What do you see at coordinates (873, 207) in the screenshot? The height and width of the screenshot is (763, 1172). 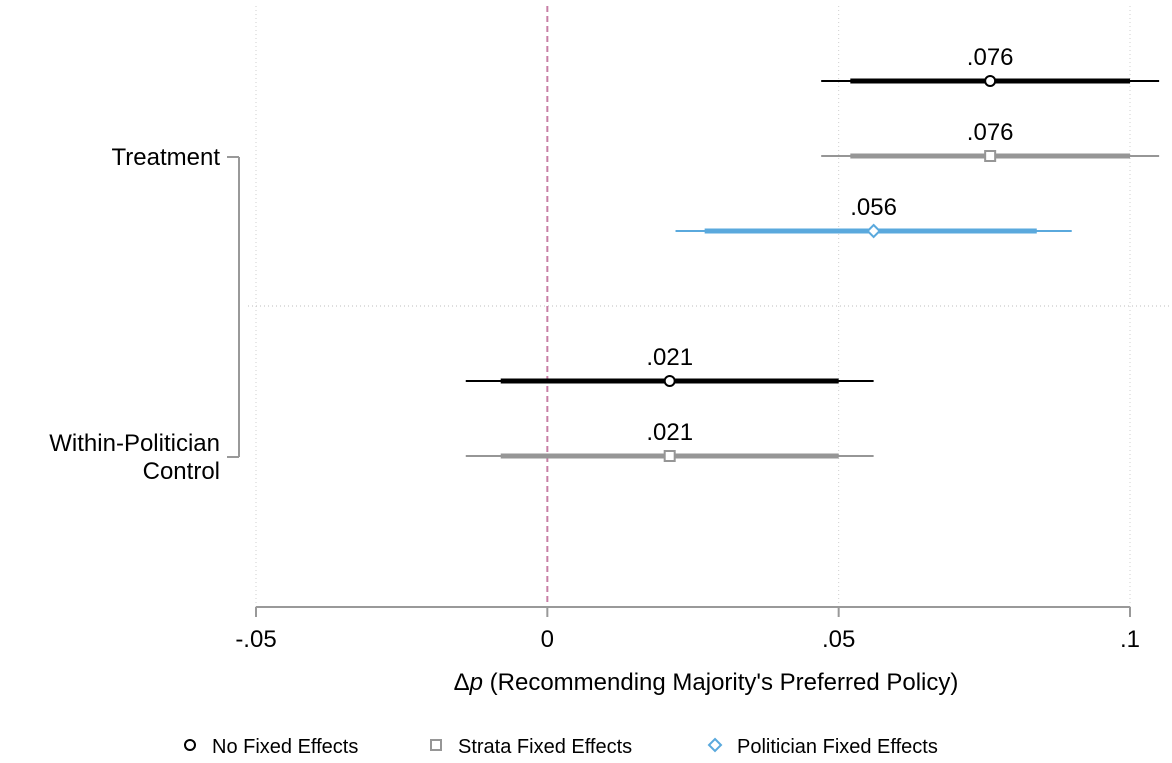 I see `estimate-label: .056` at bounding box center [873, 207].